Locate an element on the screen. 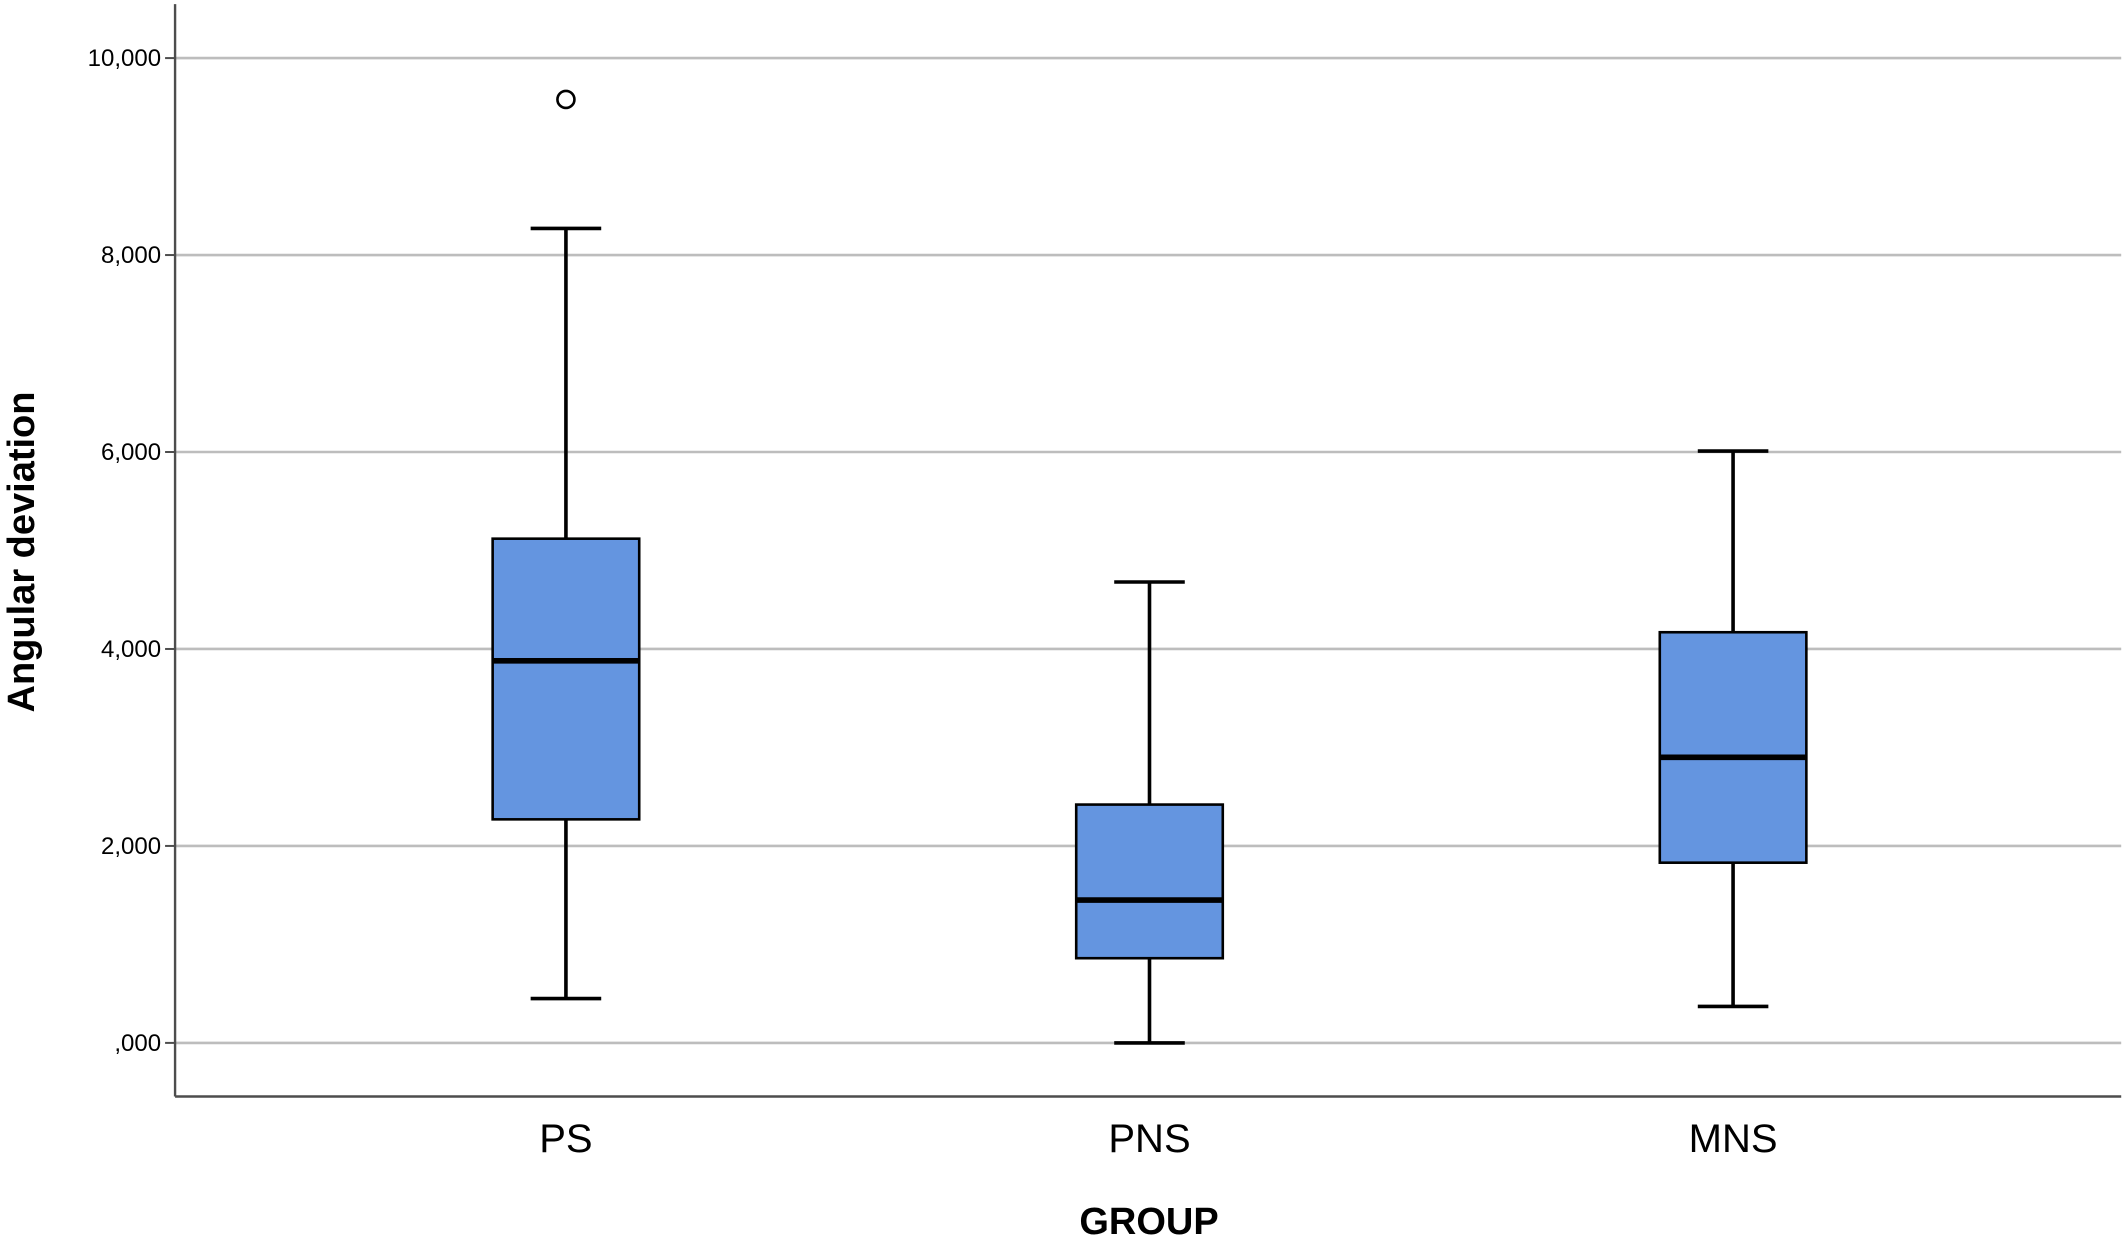 The width and height of the screenshot is (2128, 1239). category-label-mns: MNS is located at coordinates (1733, 1139).